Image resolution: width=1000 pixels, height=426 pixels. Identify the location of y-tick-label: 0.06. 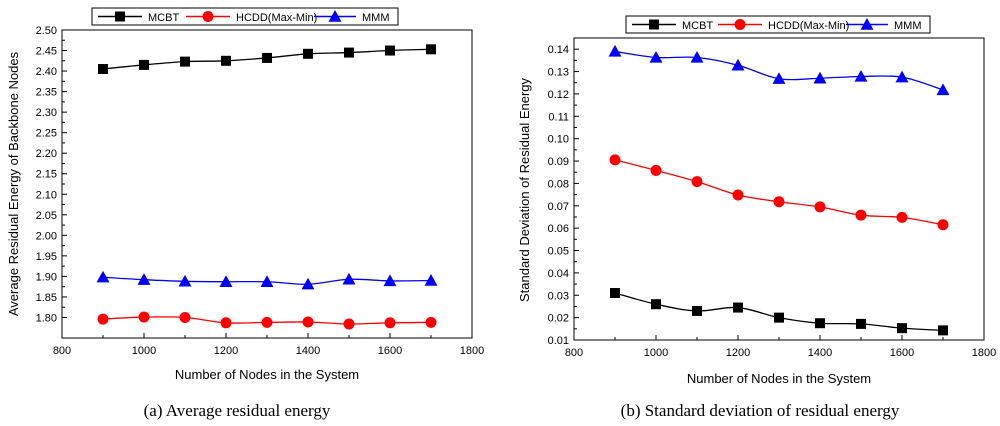
(558, 229).